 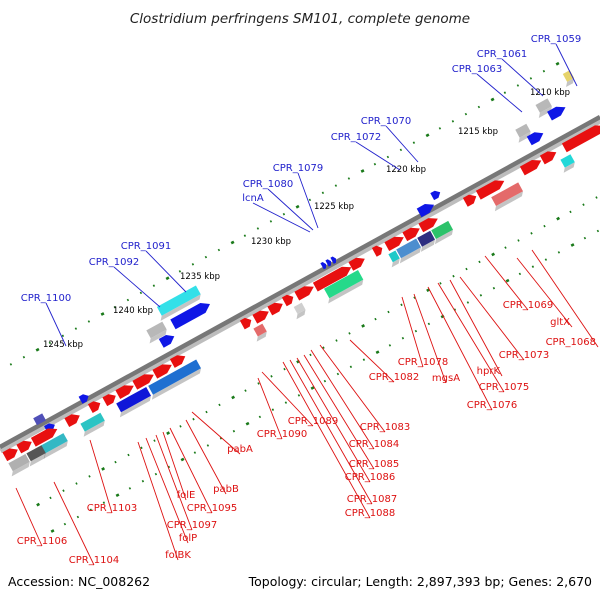 I want to click on label-cpr_1068: CPR_1068, so click(x=571, y=342).